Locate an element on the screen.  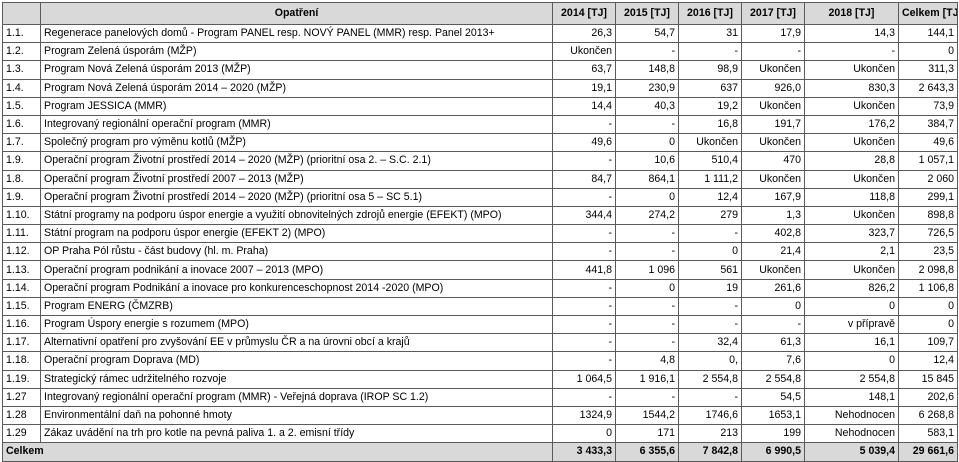
row-2018: 176,2 is located at coordinates (851, 124).